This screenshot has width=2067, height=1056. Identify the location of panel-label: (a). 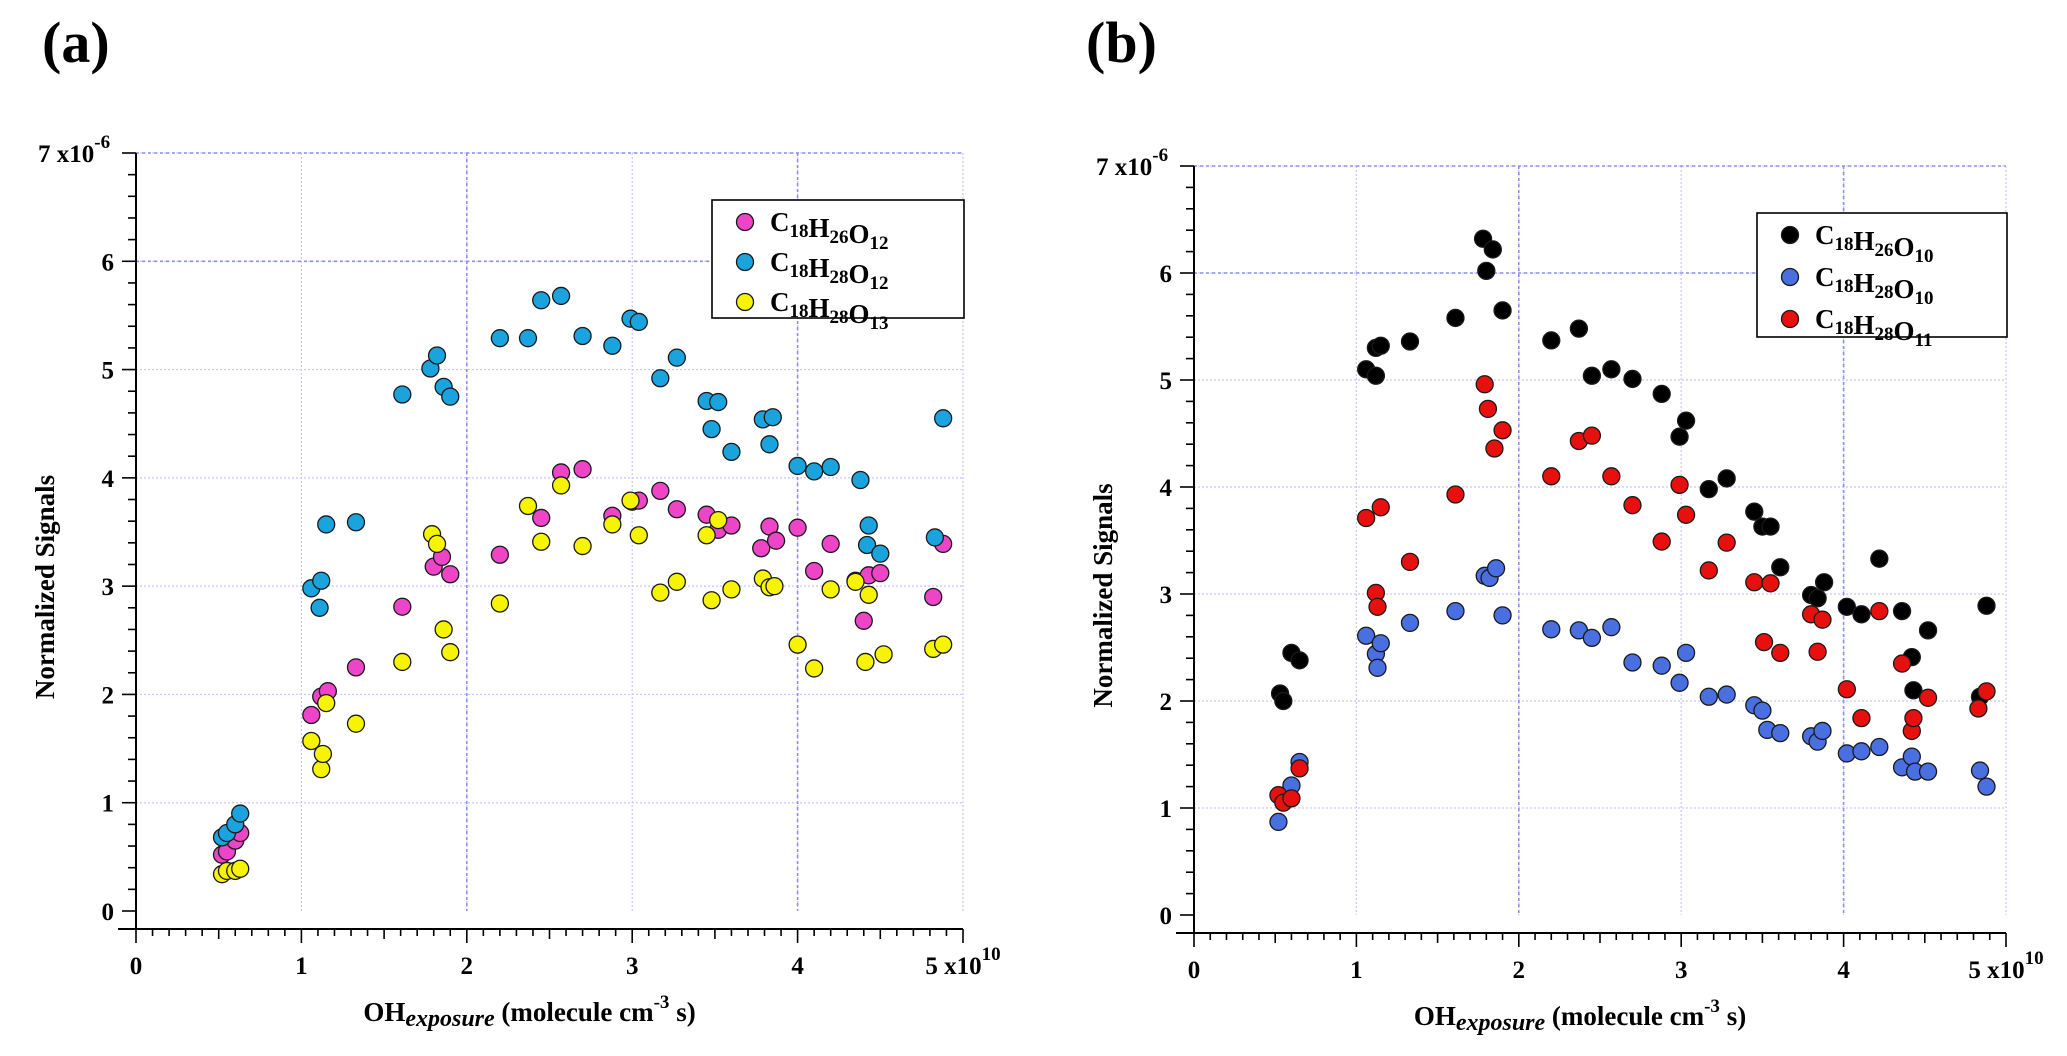
(76, 42).